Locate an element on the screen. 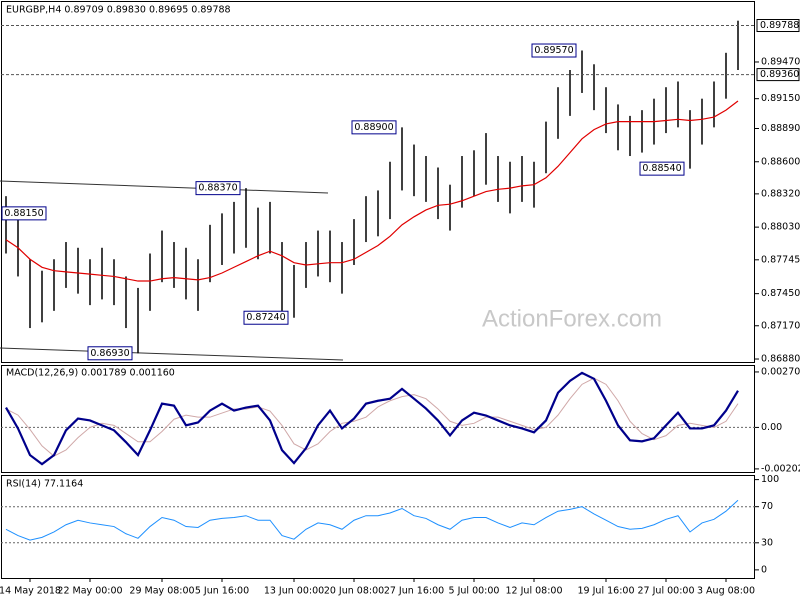 This screenshot has width=800, height=600. y-tick-label: 0.86880 is located at coordinates (780, 359).